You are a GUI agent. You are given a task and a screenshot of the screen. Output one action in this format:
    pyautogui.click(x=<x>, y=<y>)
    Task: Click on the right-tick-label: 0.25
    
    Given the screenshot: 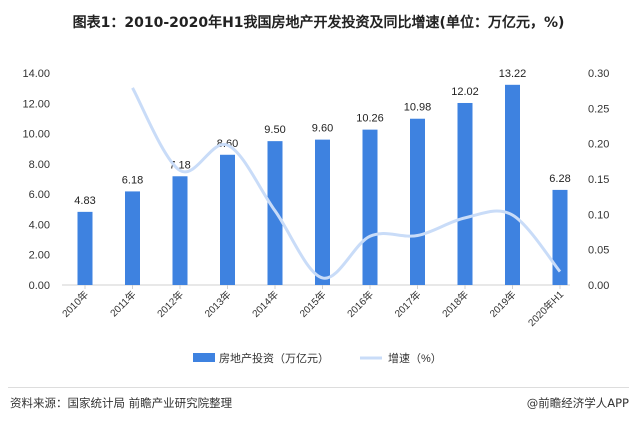 What is the action you would take?
    pyautogui.click(x=598, y=109)
    